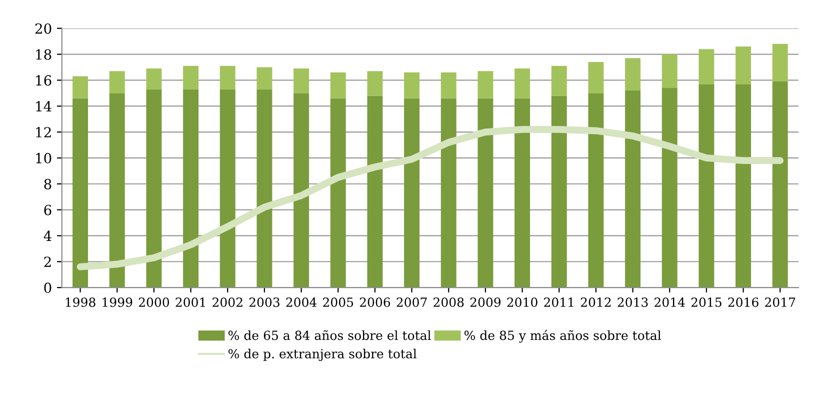 This screenshot has width=814, height=405. Describe the element at coordinates (485, 302) in the screenshot. I see `x-tick-label: 2009` at that location.